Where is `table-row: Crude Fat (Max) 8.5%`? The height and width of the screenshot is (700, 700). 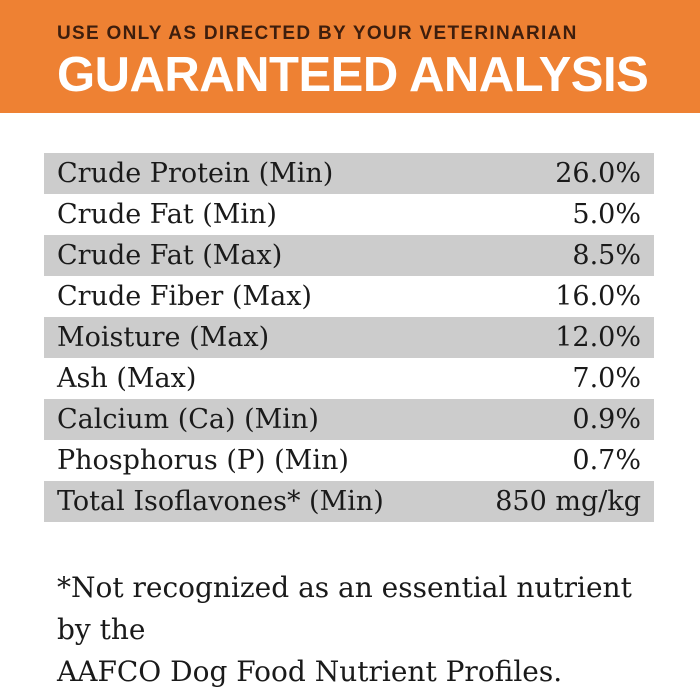 table-row: Crude Fat (Max) 8.5% is located at coordinates (349, 255).